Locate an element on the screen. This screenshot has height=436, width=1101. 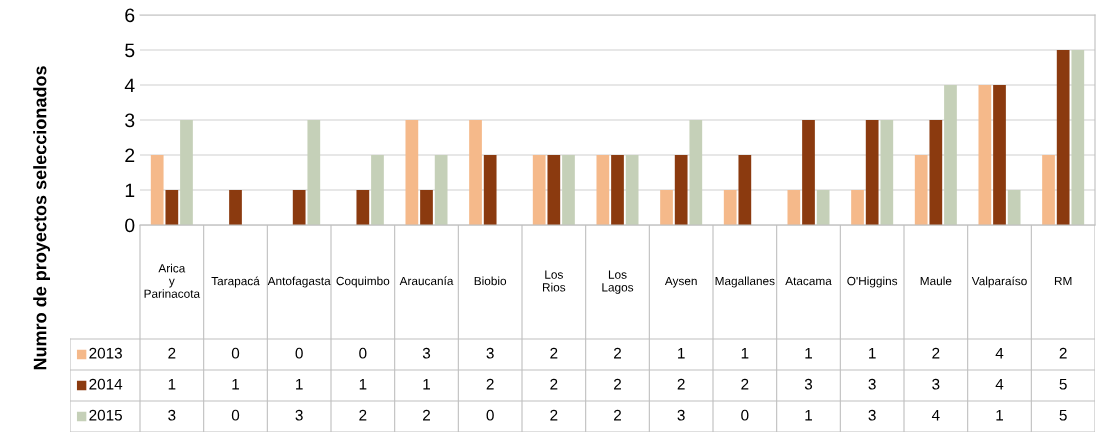
y-axis-title: Numro de proyectos seleccionados is located at coordinates (41, 218).